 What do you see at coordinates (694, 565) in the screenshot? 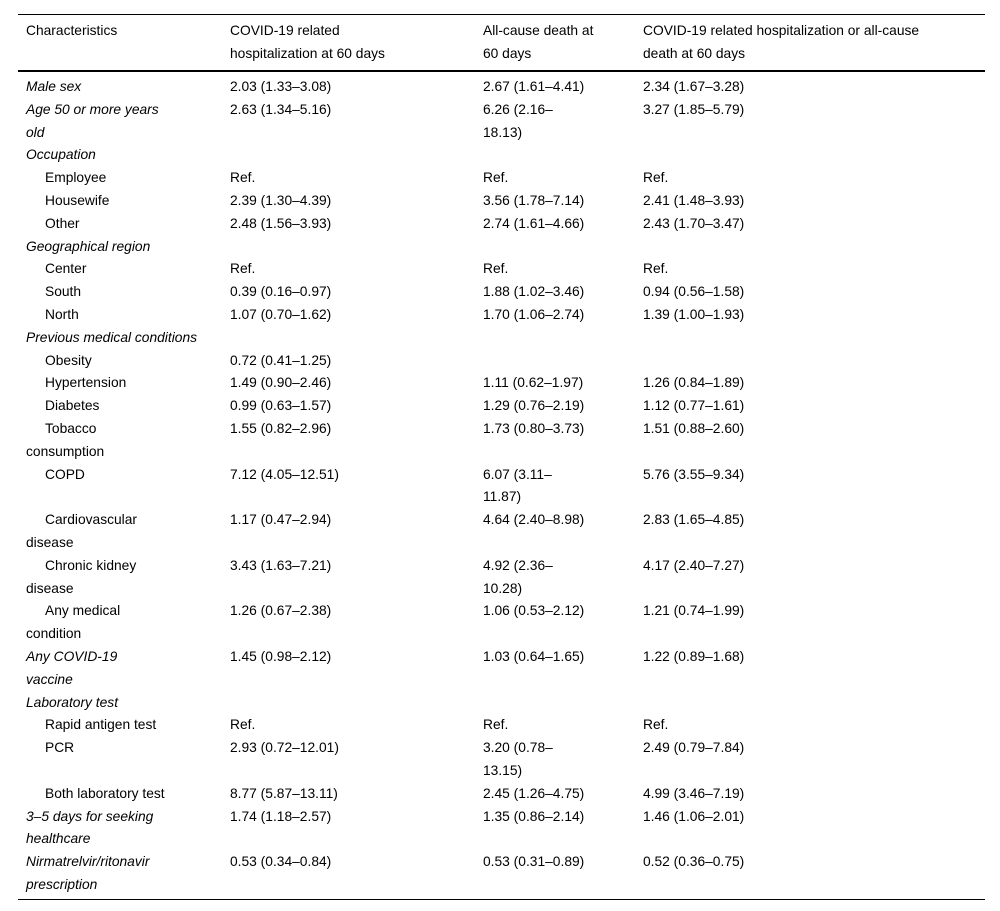
I see `row-value: 4.17 (2.40–7.27)` at bounding box center [694, 565].